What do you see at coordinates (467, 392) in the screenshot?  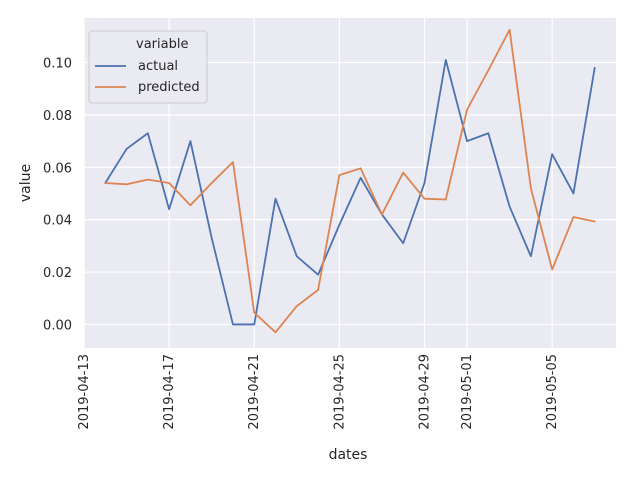 I see `x-tick-label: 2019-05-01` at bounding box center [467, 392].